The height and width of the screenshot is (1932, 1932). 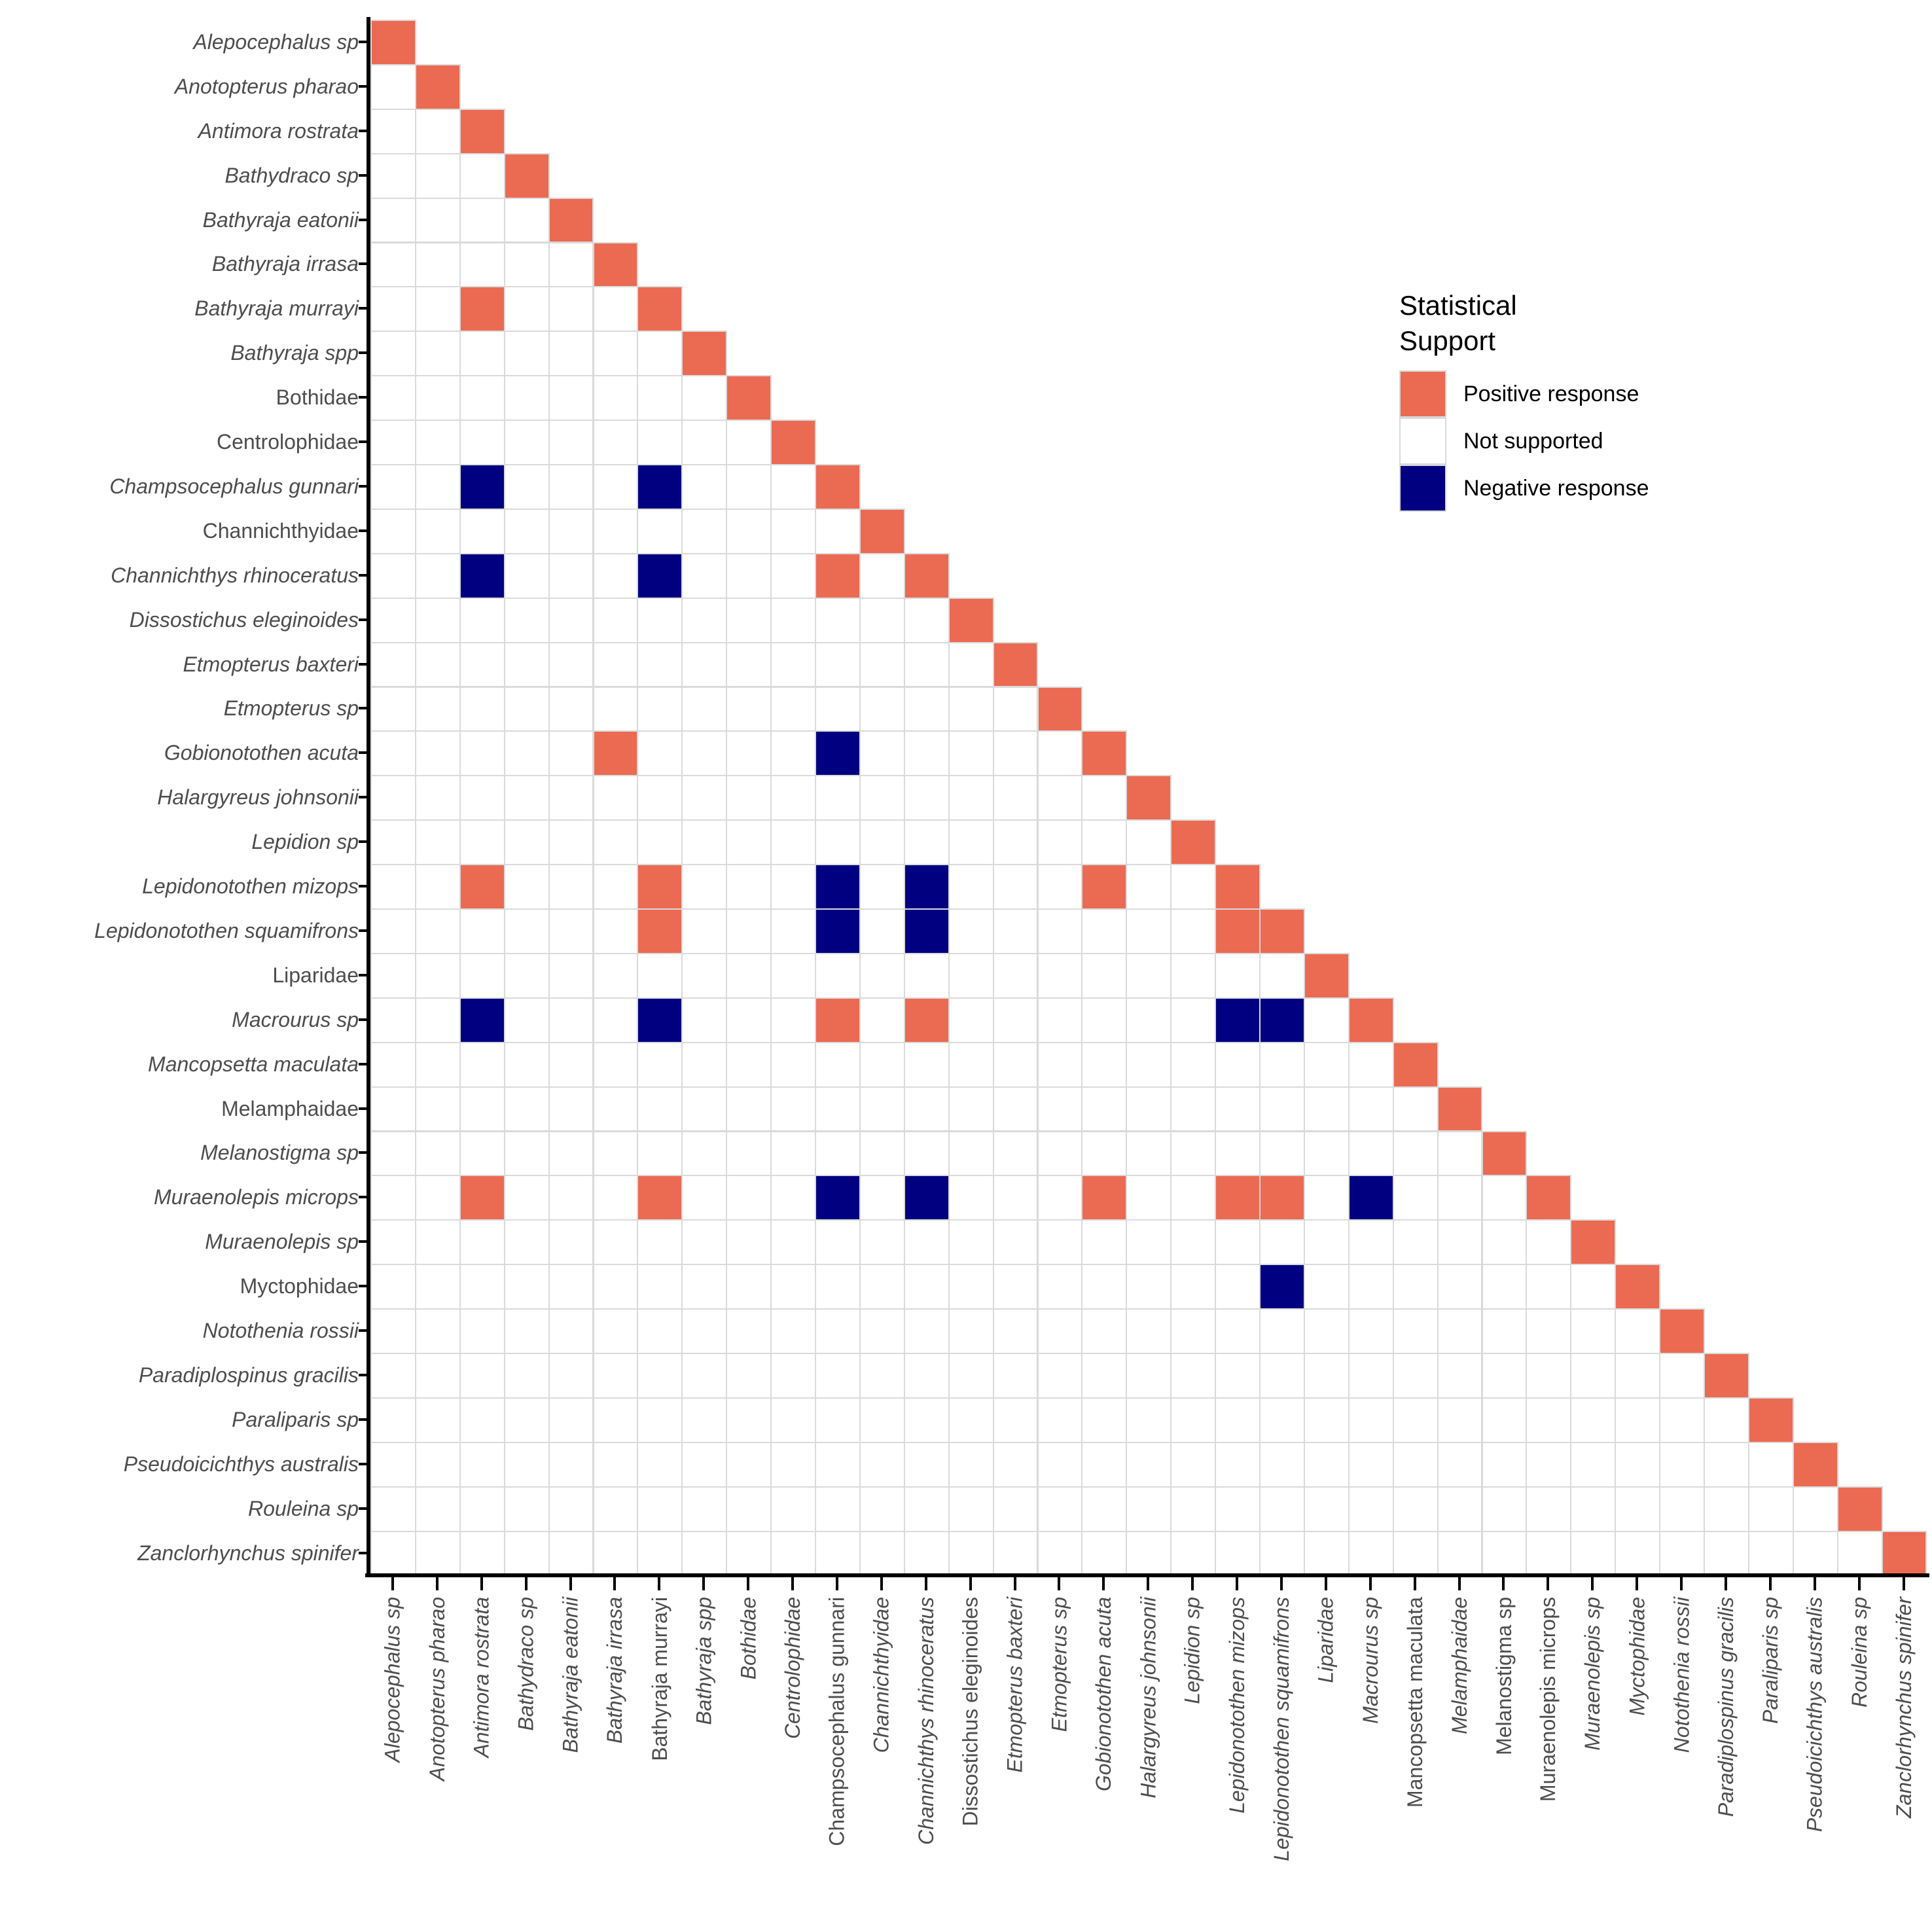 What do you see at coordinates (295, 1019) in the screenshot?
I see `y-axis-label: Macrourus sp` at bounding box center [295, 1019].